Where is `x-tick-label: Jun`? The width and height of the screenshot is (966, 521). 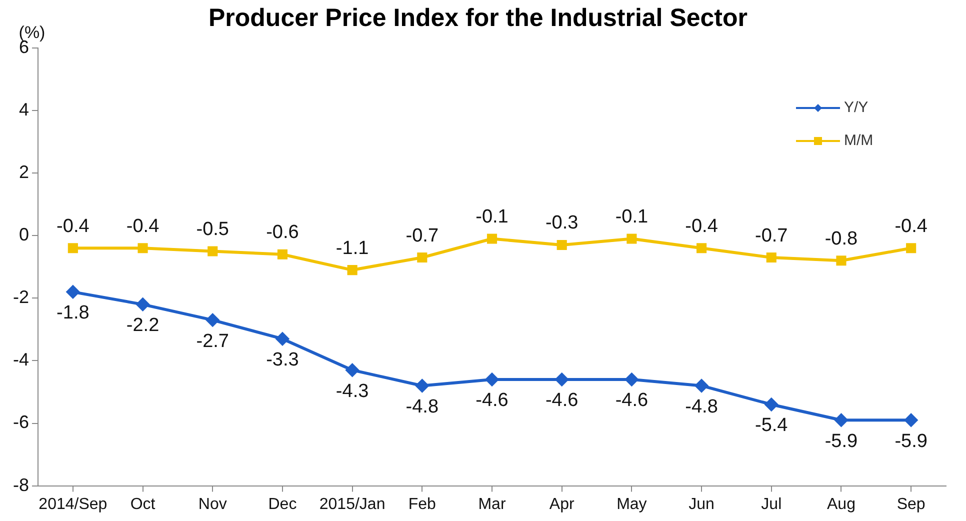
x-tick-label: Jun is located at coordinates (701, 504).